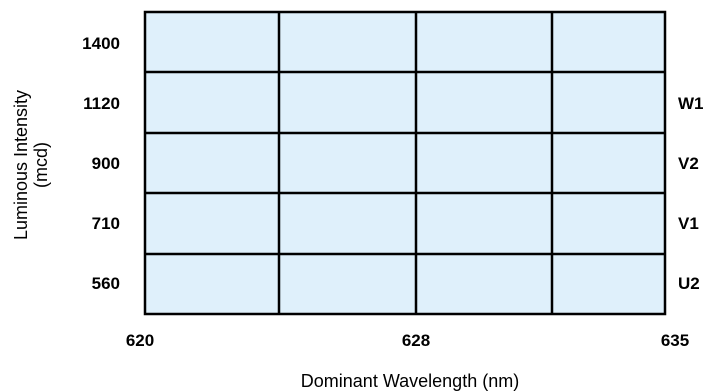  I want to click on y-tick-label-1120: 1120, so click(101, 103).